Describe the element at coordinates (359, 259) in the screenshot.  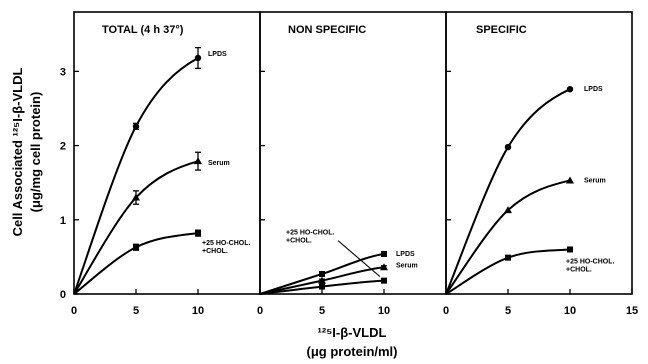
I see `label-leader-line` at that location.